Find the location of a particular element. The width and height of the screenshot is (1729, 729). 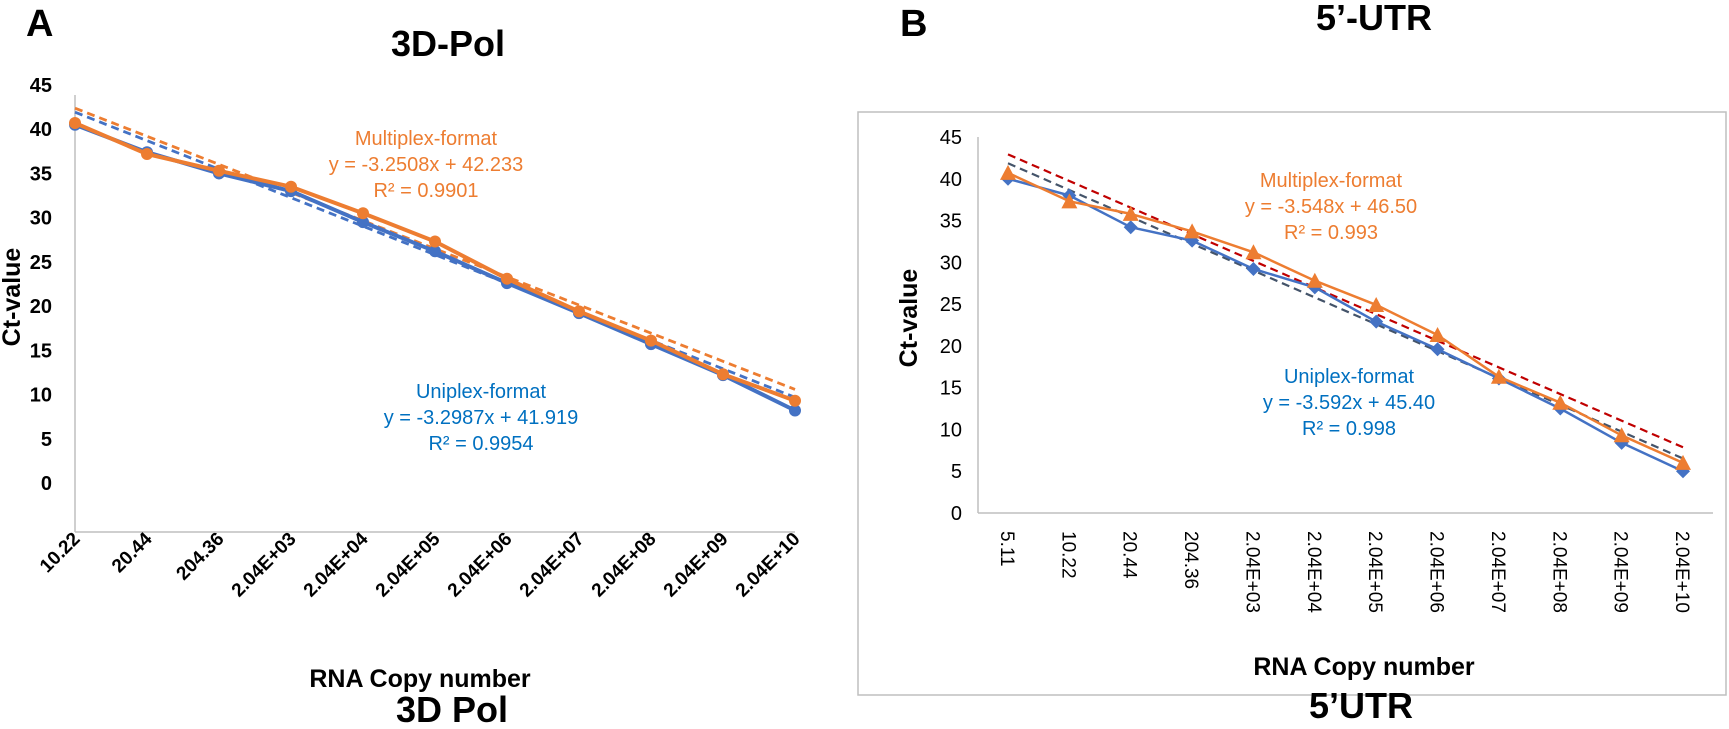

panel-b-y-tick-label: 15 is located at coordinates (951, 389).